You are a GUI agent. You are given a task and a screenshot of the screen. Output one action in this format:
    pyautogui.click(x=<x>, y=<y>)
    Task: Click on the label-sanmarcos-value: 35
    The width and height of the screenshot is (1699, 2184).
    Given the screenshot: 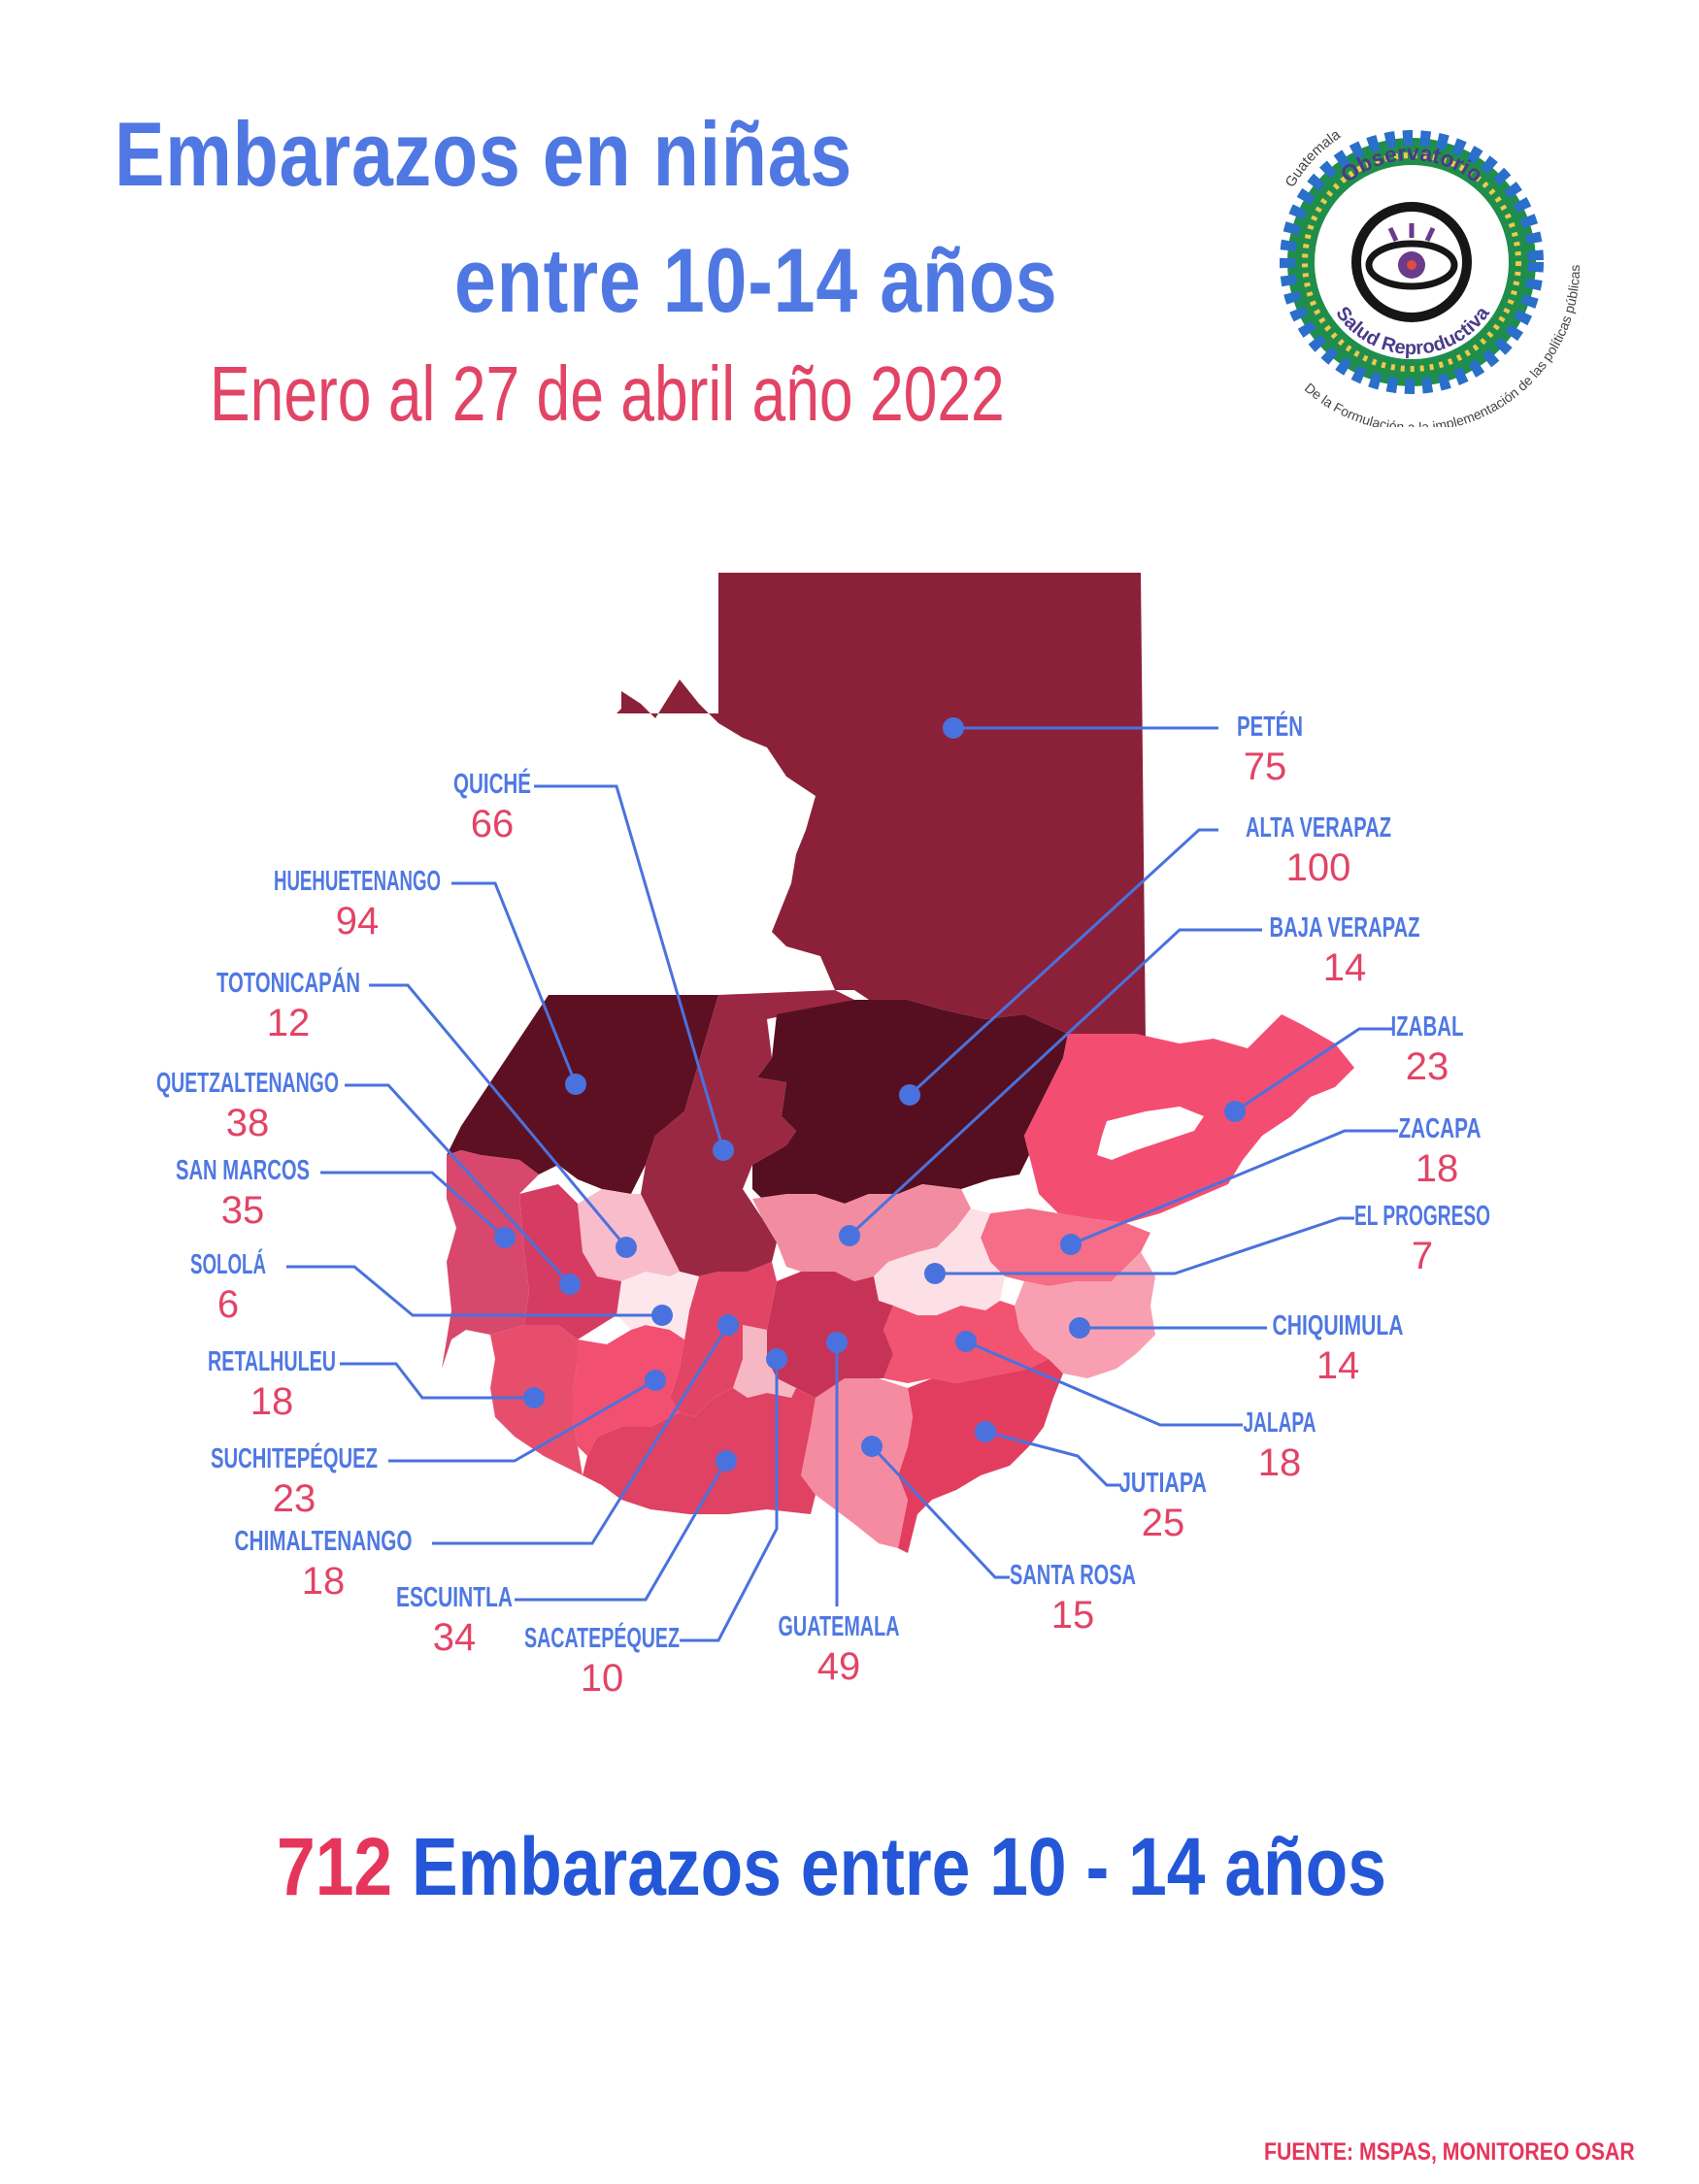 What is the action you would take?
    pyautogui.click(x=243, y=1210)
    